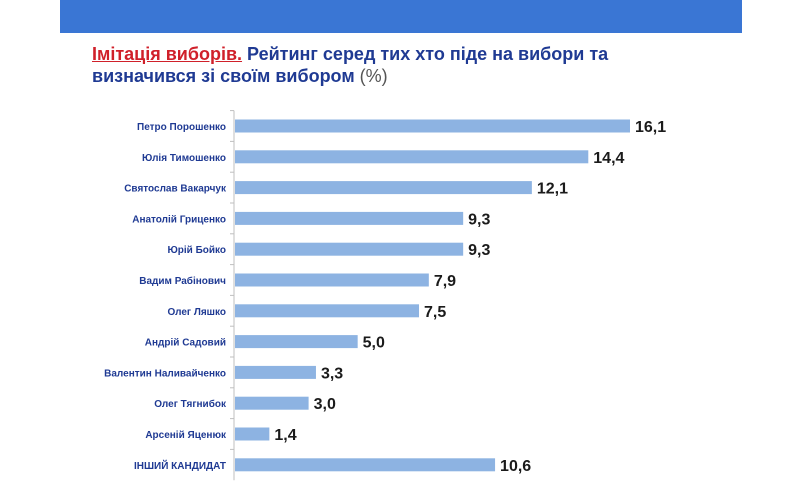  Describe the element at coordinates (184, 158) in the screenshot. I see `category-label: Юлія Тимошенко` at that location.